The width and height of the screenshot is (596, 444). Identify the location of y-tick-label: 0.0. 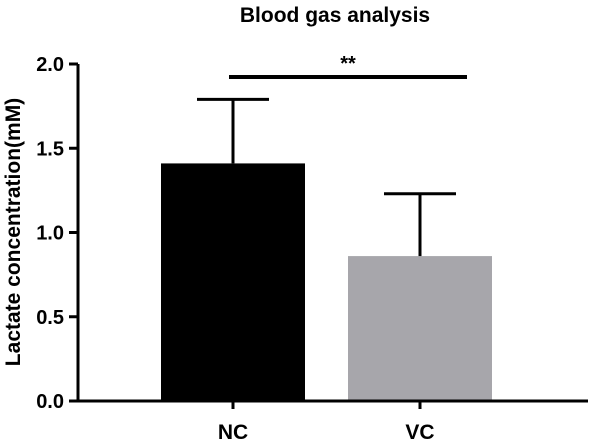
(50, 402).